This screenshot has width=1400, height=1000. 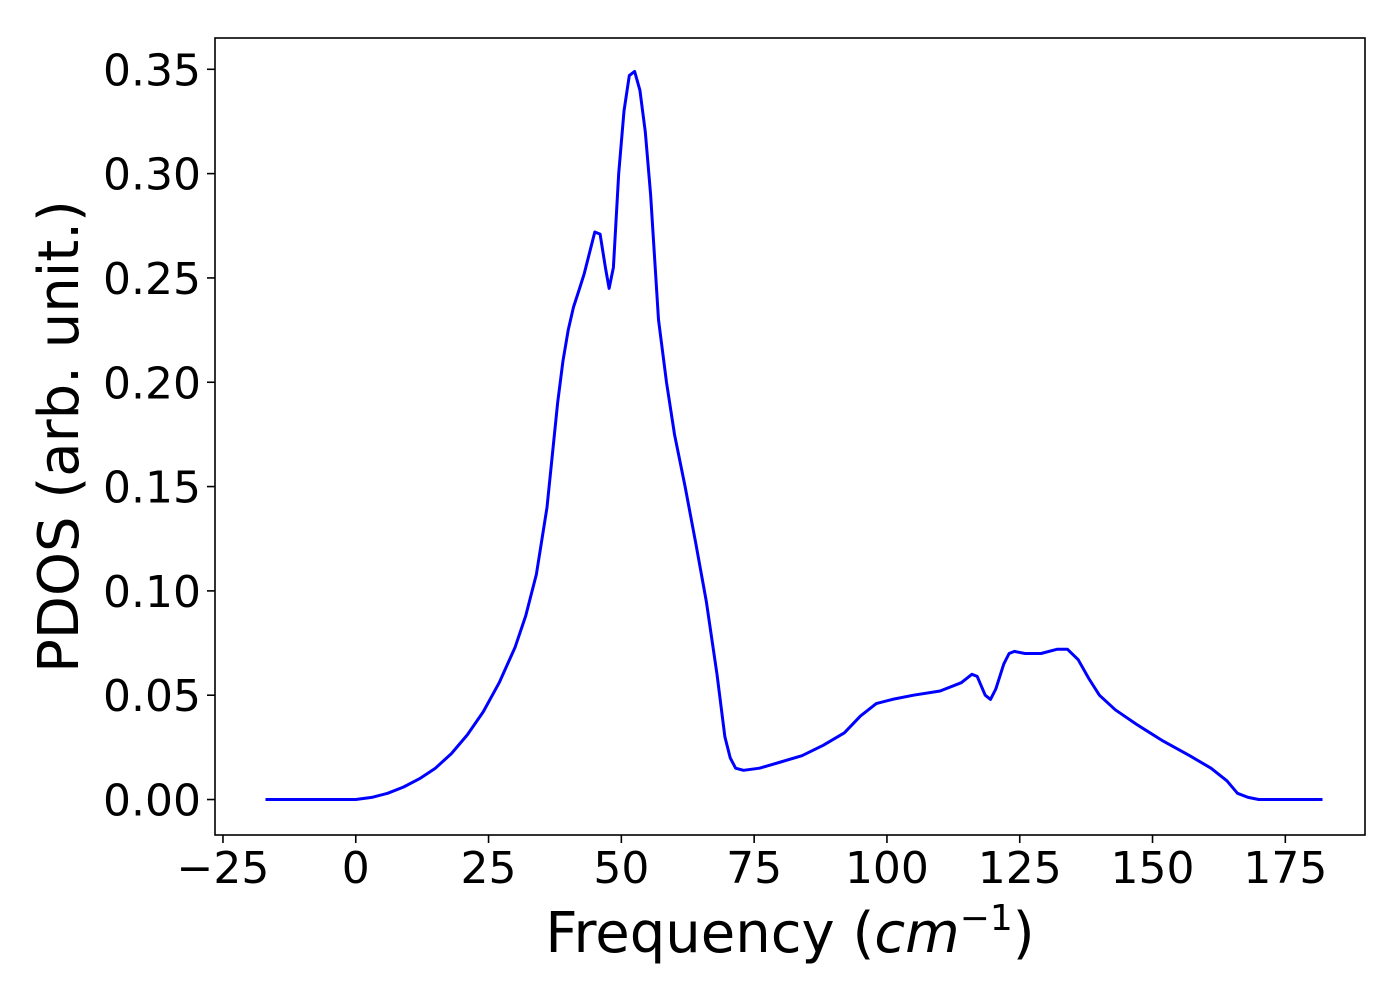 What do you see at coordinates (1024, 933) in the screenshot?
I see `x-axis-label-close: )` at bounding box center [1024, 933].